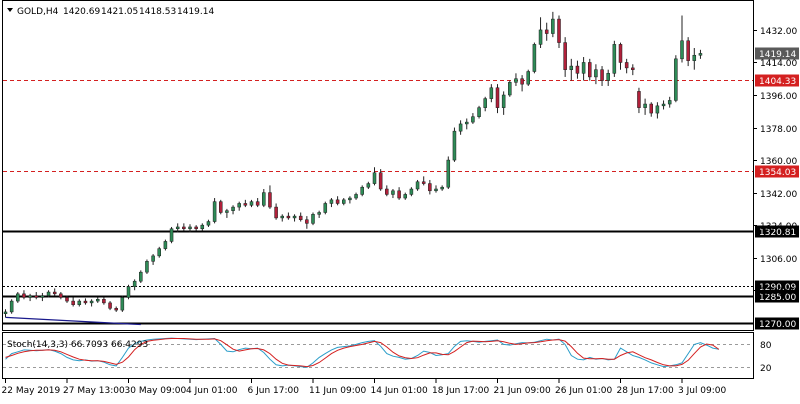 The width and height of the screenshot is (800, 404). Describe the element at coordinates (38, 12) in the screenshot. I see `symbol-label: GOLD,H4` at that location.